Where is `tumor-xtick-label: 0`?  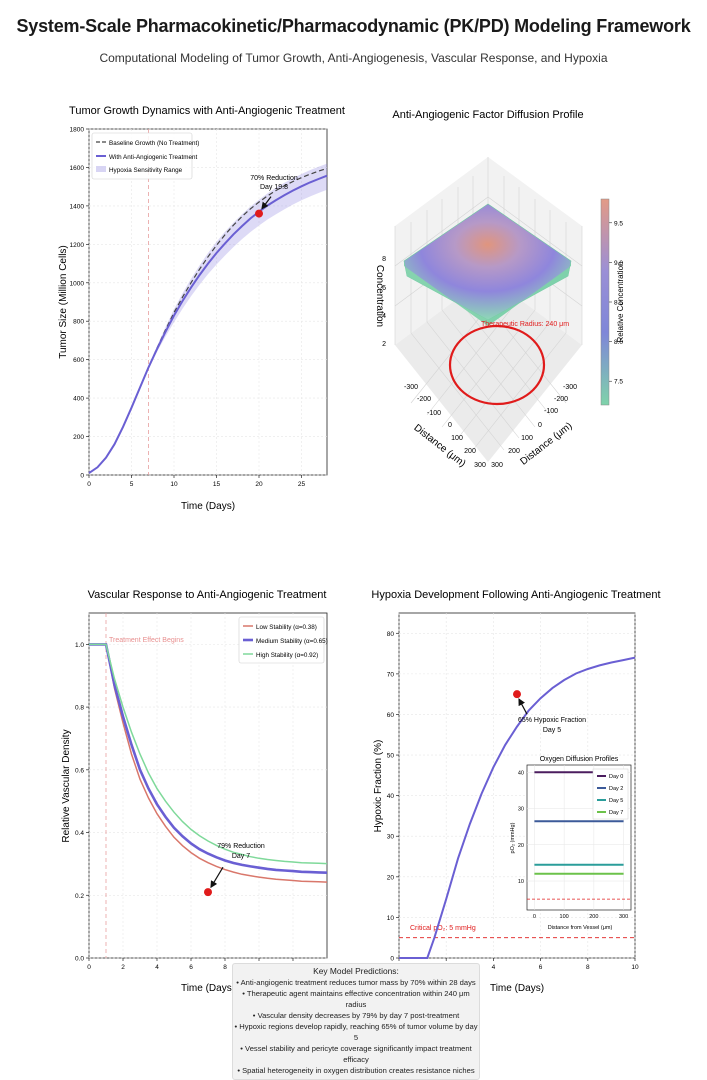 tumor-xtick-label: 0 is located at coordinates (89, 484).